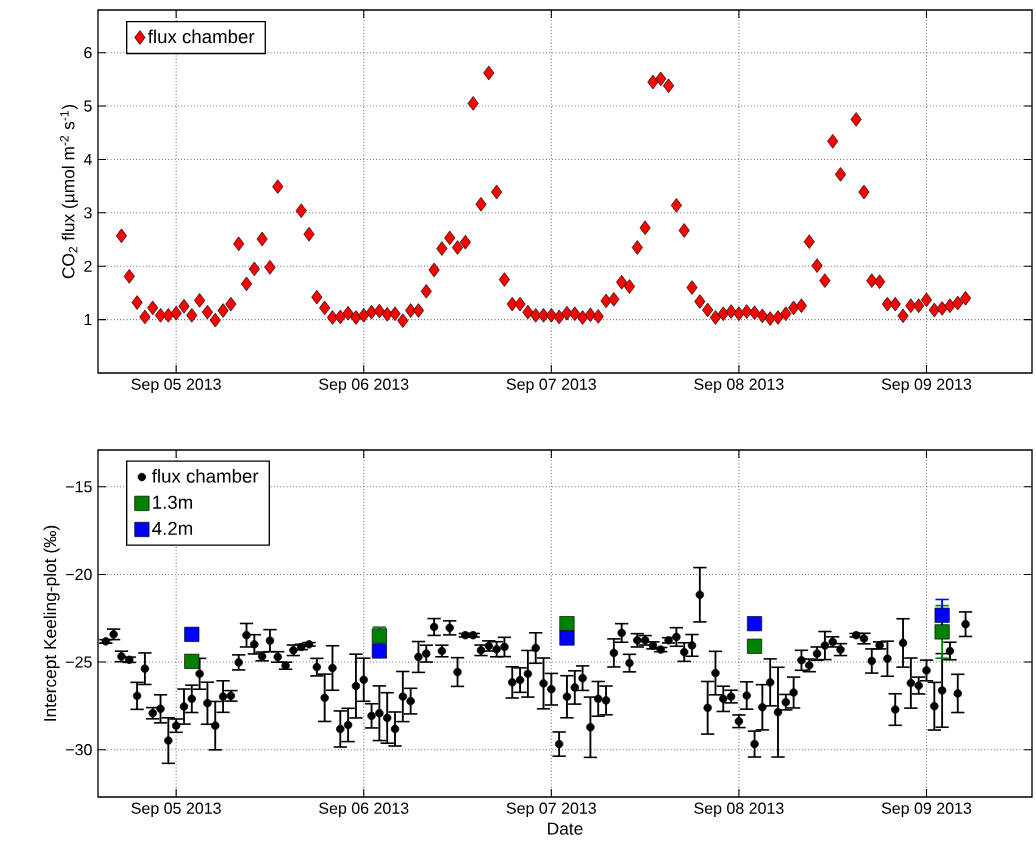  Describe the element at coordinates (69, 191) in the screenshot. I see `y-axis-title: CO$_{2}$ flux (µmol m$^{-2}$ s$^{-1}$)` at that location.